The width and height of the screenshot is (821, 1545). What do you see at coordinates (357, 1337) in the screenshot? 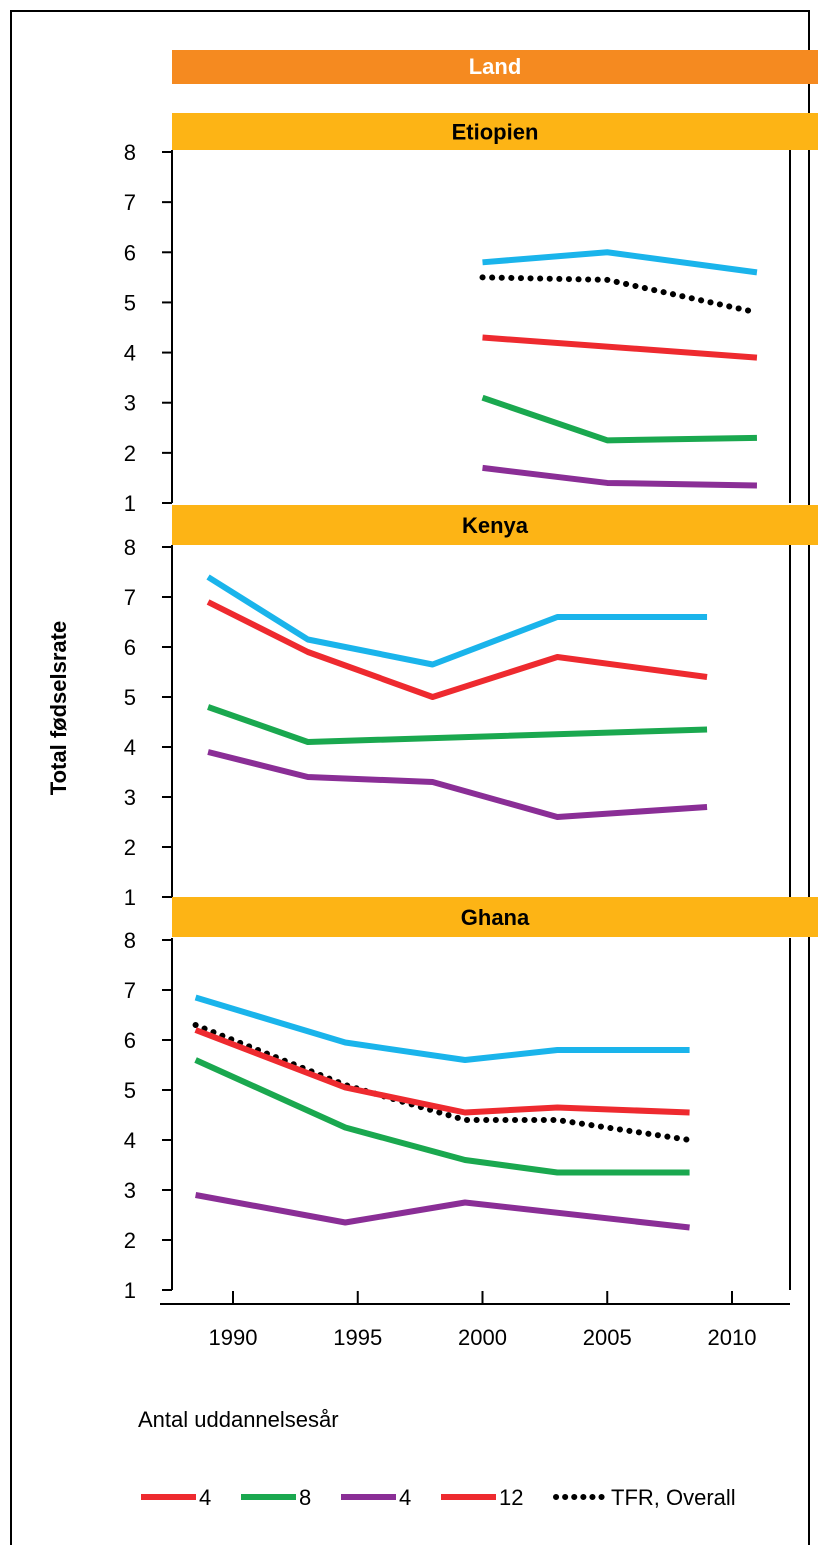
I see `x-tick-label: 1995` at bounding box center [357, 1337].